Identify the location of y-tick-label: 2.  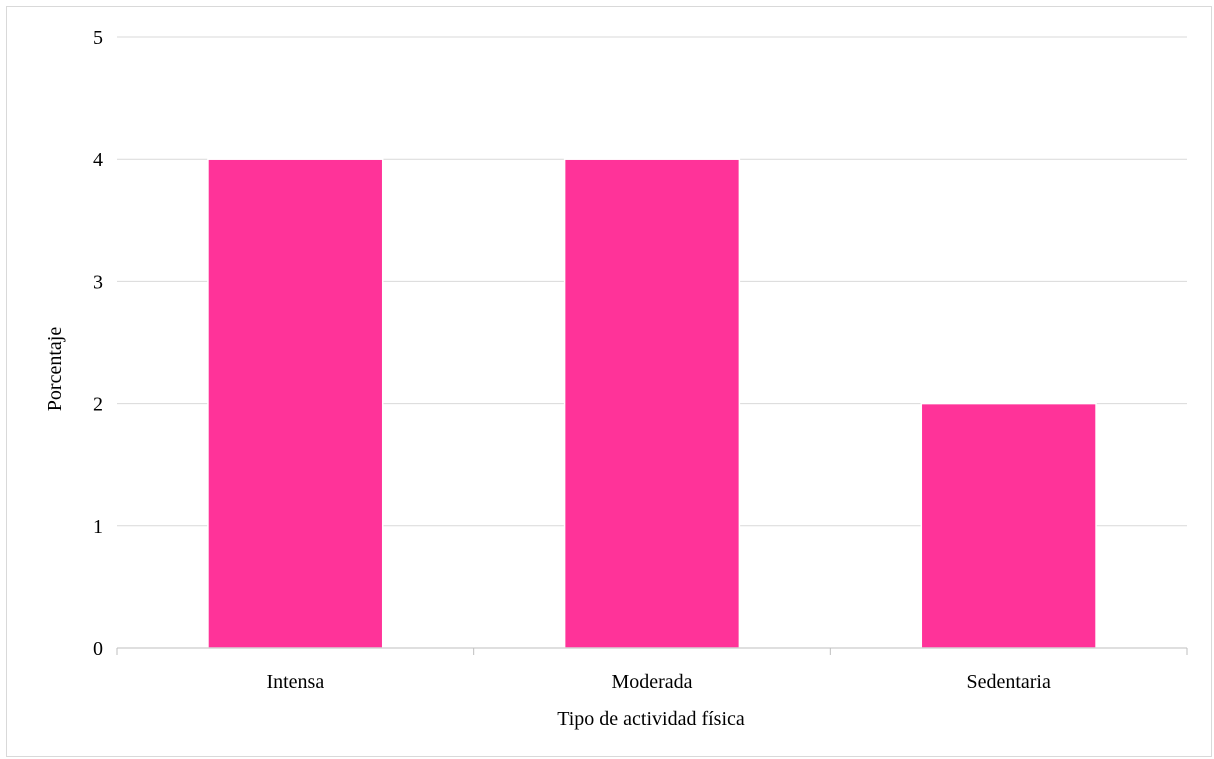
(98, 405).